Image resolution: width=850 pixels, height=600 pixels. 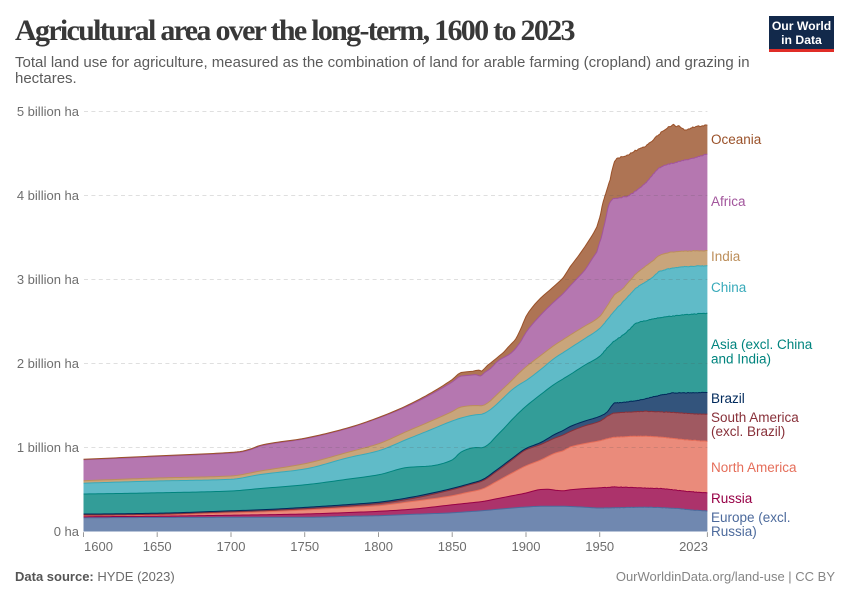 I want to click on svg-text: Brazil, so click(x=728, y=398).